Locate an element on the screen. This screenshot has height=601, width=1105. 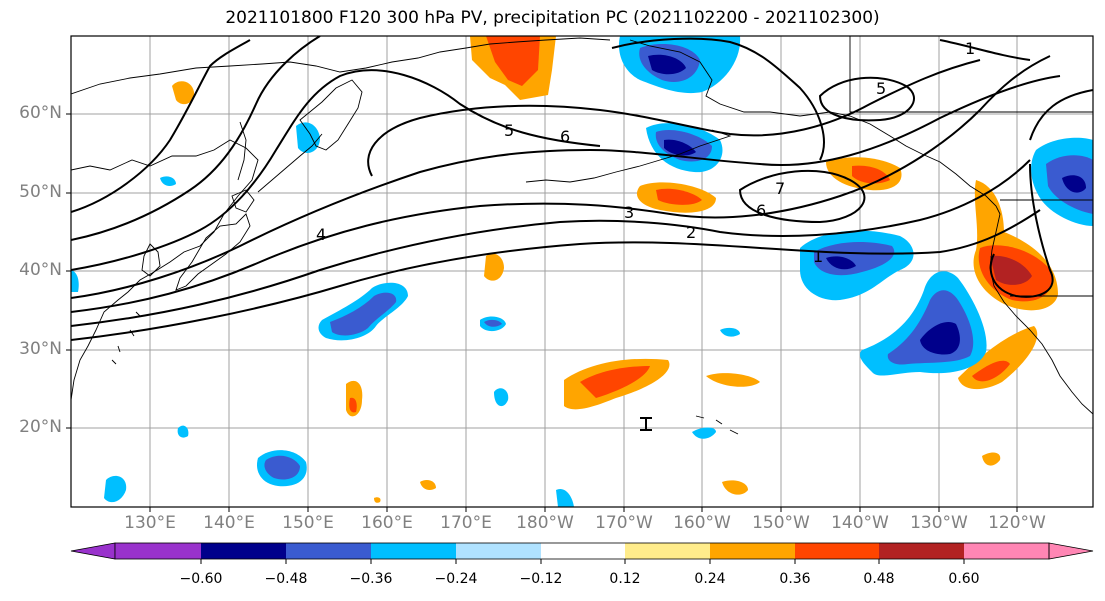
colorbar-tick-label: −0.60 is located at coordinates (201, 579).